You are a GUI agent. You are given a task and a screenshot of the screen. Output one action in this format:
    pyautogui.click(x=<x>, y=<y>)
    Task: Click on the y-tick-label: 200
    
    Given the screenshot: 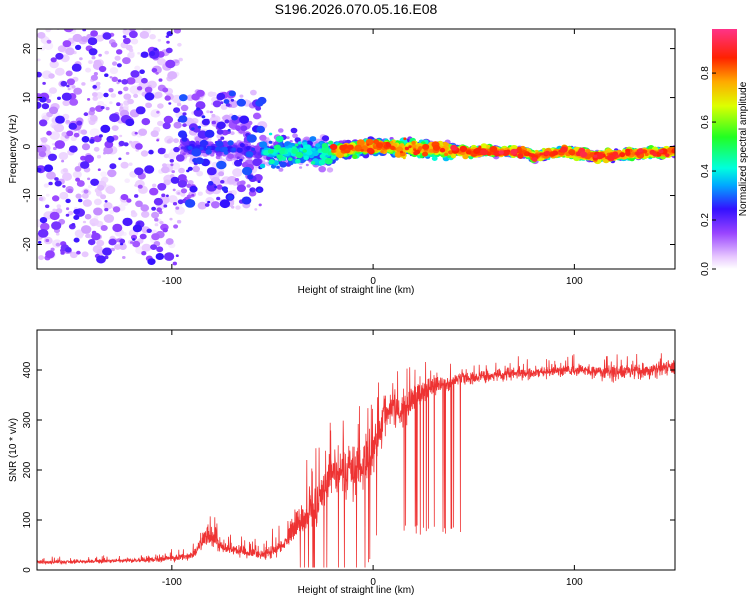 What is the action you would take?
    pyautogui.click(x=27, y=469)
    